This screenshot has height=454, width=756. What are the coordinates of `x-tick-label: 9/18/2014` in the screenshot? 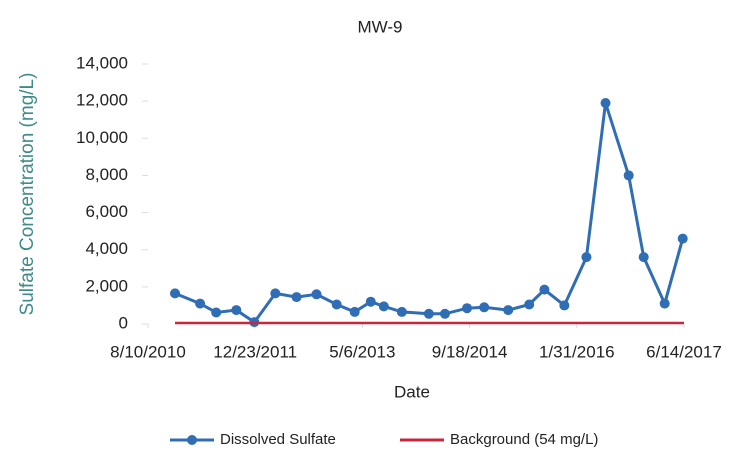 It's located at (470, 351).